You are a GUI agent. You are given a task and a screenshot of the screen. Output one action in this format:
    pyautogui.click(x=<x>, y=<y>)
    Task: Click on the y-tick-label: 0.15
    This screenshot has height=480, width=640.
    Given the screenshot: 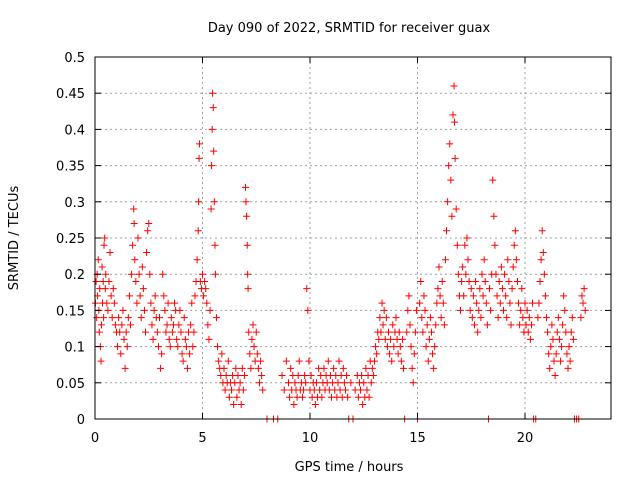 What is the action you would take?
    pyautogui.click(x=70, y=311)
    